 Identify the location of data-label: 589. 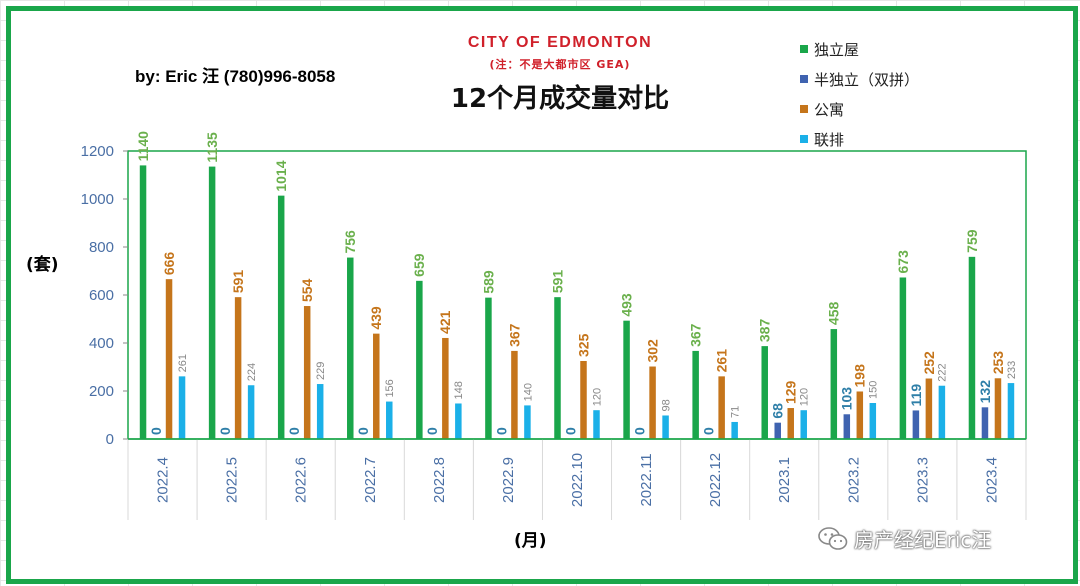
(488, 282).